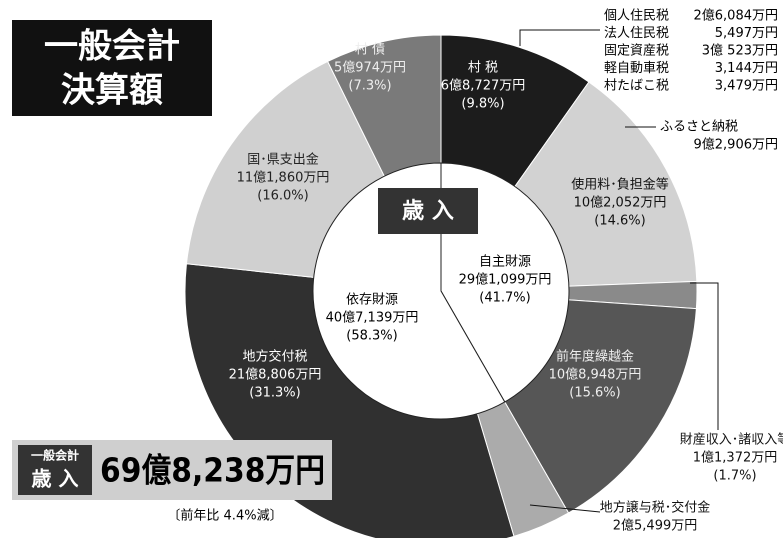 The image size is (783, 538). I want to click on total-tag2: 歳 入, so click(55, 479).